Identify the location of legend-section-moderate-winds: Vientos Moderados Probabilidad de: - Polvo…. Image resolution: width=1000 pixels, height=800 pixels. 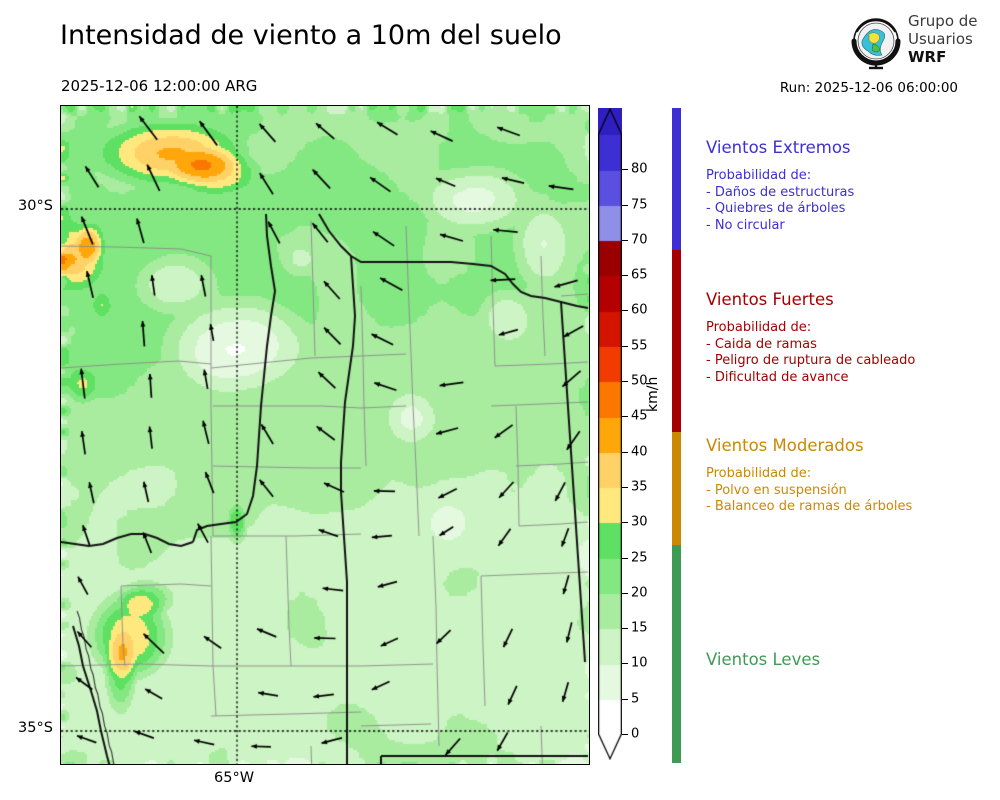
(851, 476).